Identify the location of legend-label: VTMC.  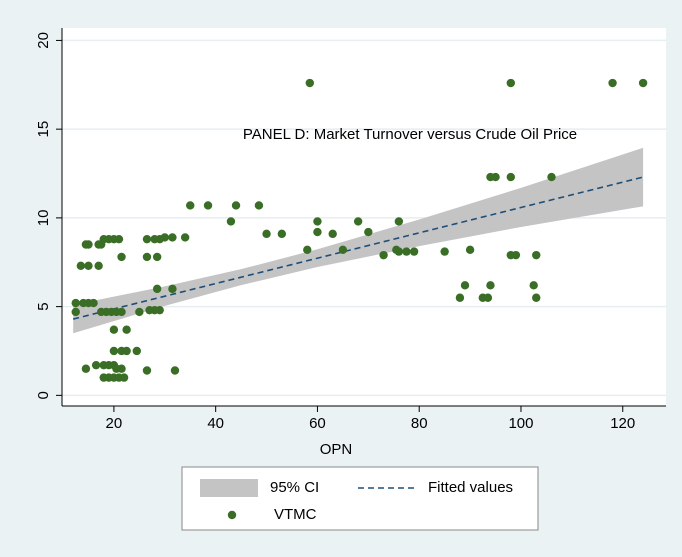
(295, 514).